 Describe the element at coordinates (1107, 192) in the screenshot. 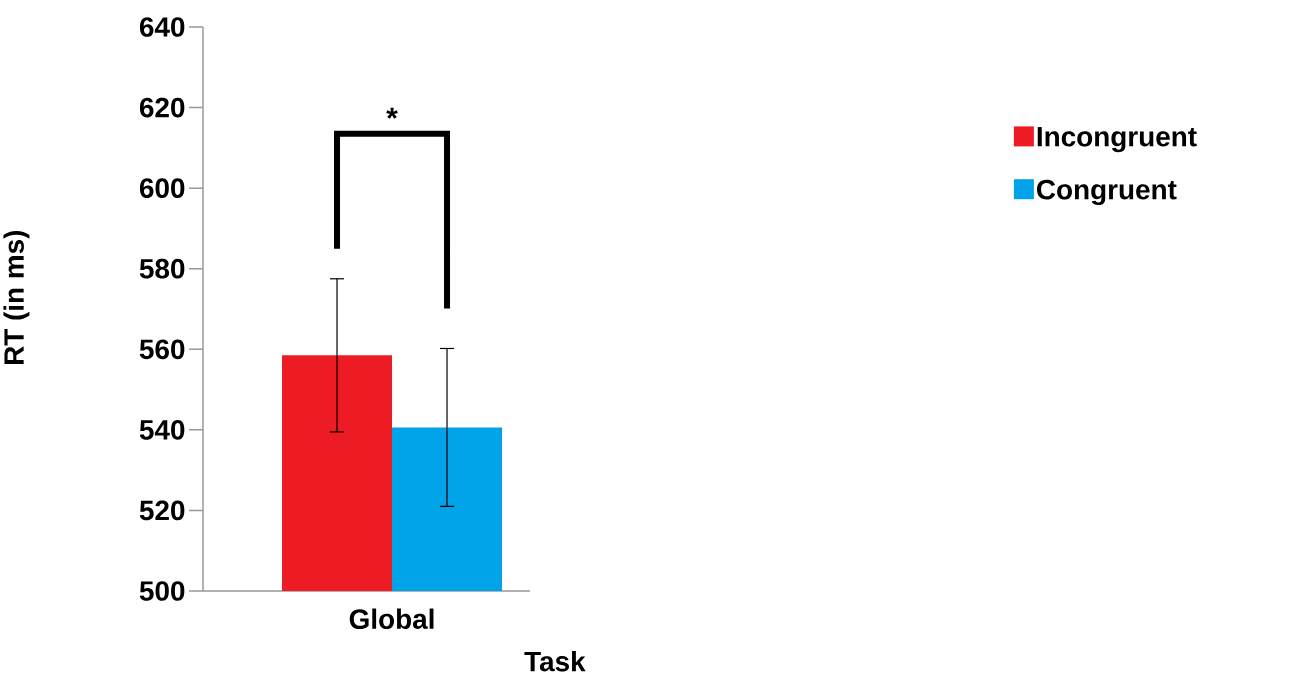

I see `legend-label: Congruent` at that location.